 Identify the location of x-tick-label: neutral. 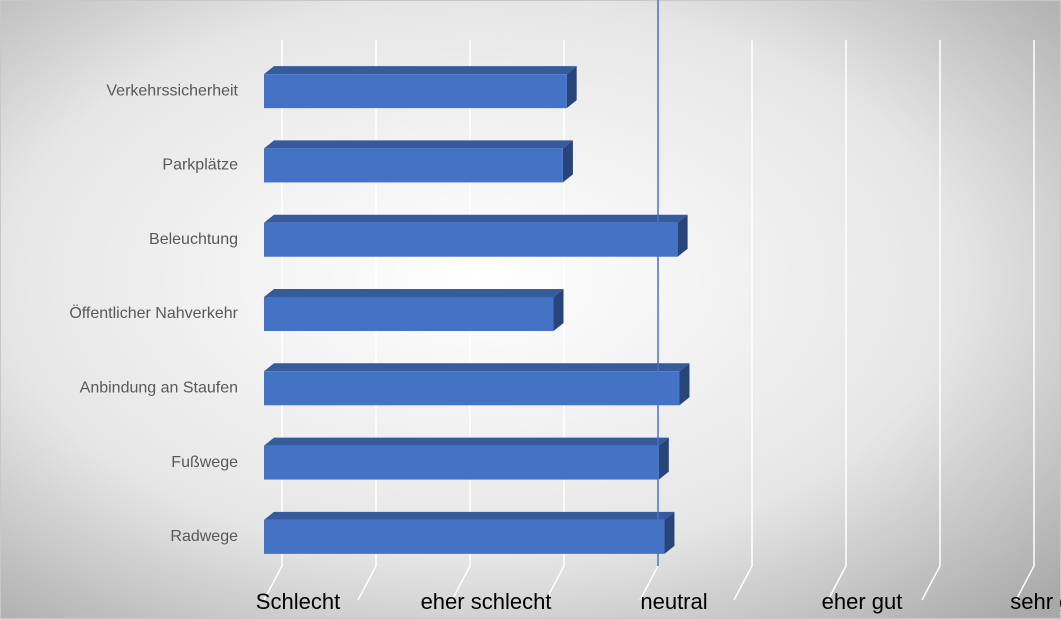
(673, 601).